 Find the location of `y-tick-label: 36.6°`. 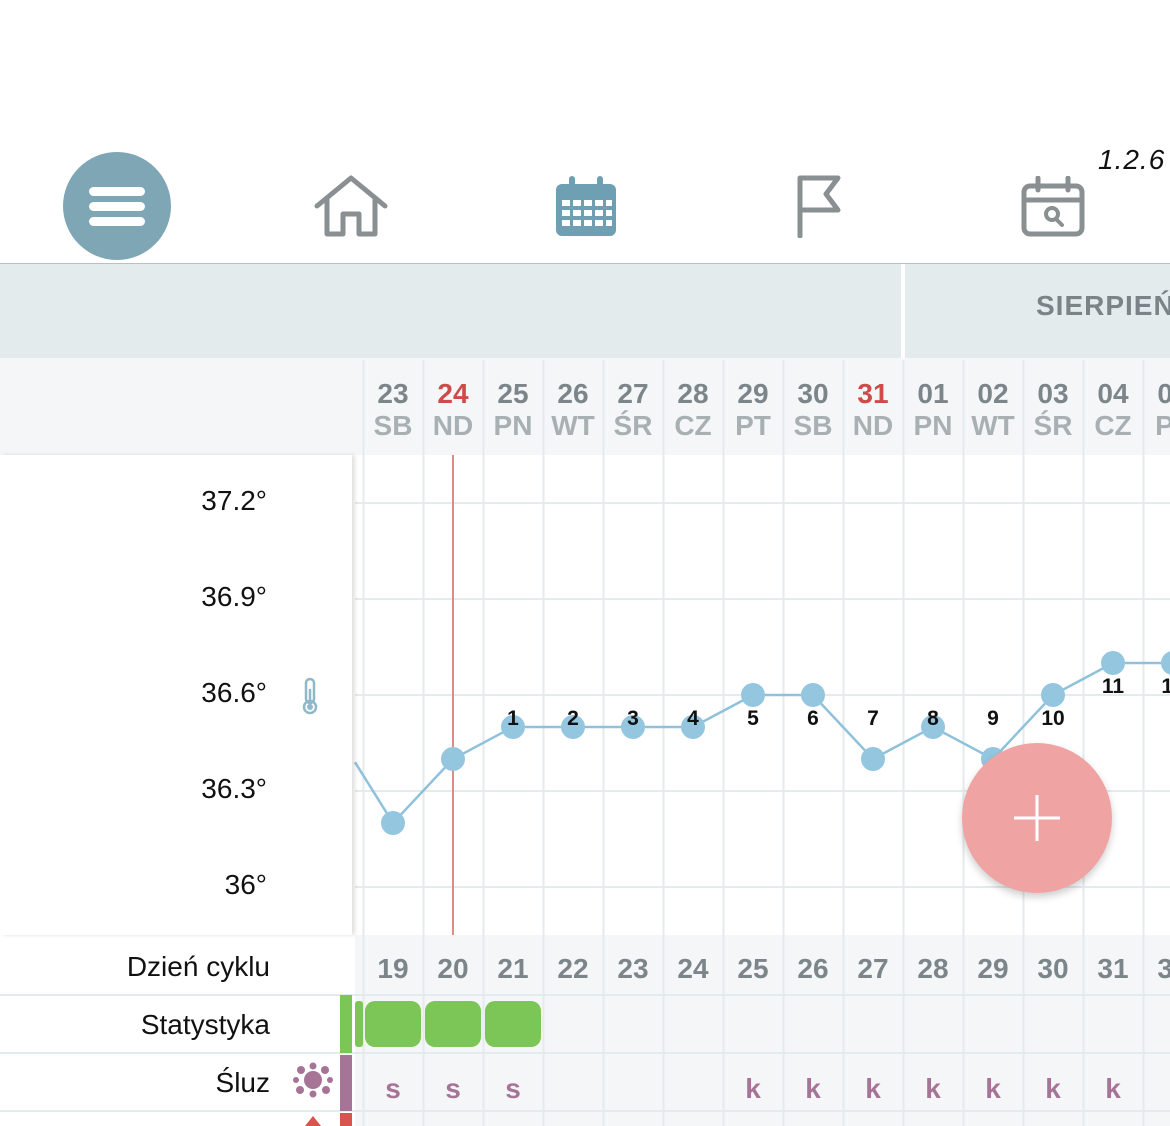

y-tick-label: 36.6° is located at coordinates (234, 692).